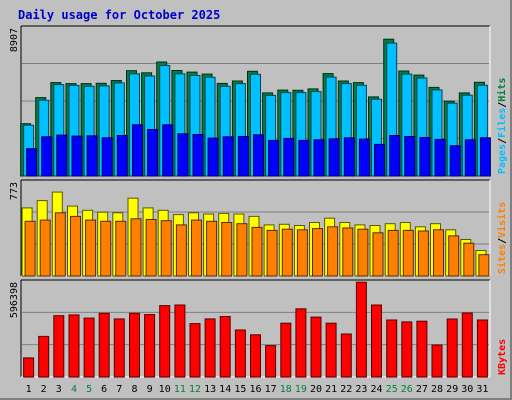  I want to click on series-sites, so click(257, 244).